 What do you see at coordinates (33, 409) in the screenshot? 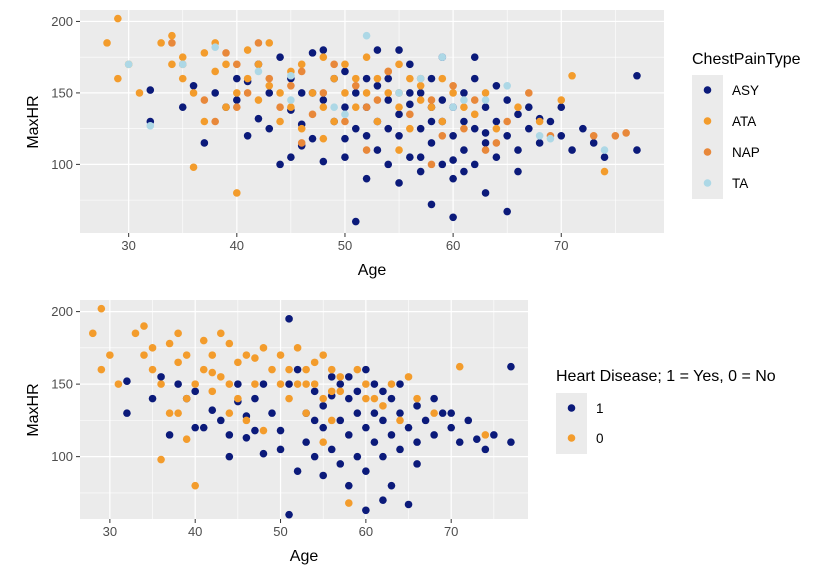
I see `y-axis-title: MaxHR` at bounding box center [33, 409].